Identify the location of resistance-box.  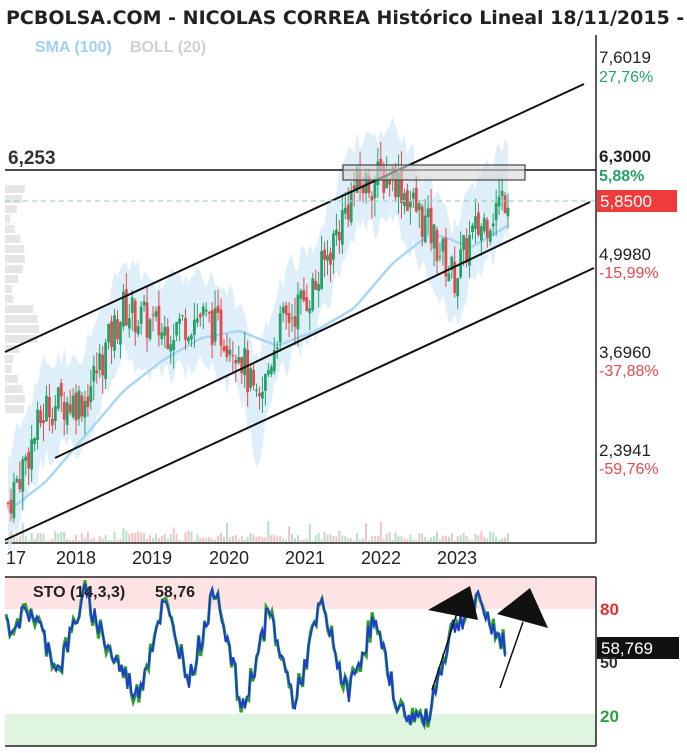
(434, 172).